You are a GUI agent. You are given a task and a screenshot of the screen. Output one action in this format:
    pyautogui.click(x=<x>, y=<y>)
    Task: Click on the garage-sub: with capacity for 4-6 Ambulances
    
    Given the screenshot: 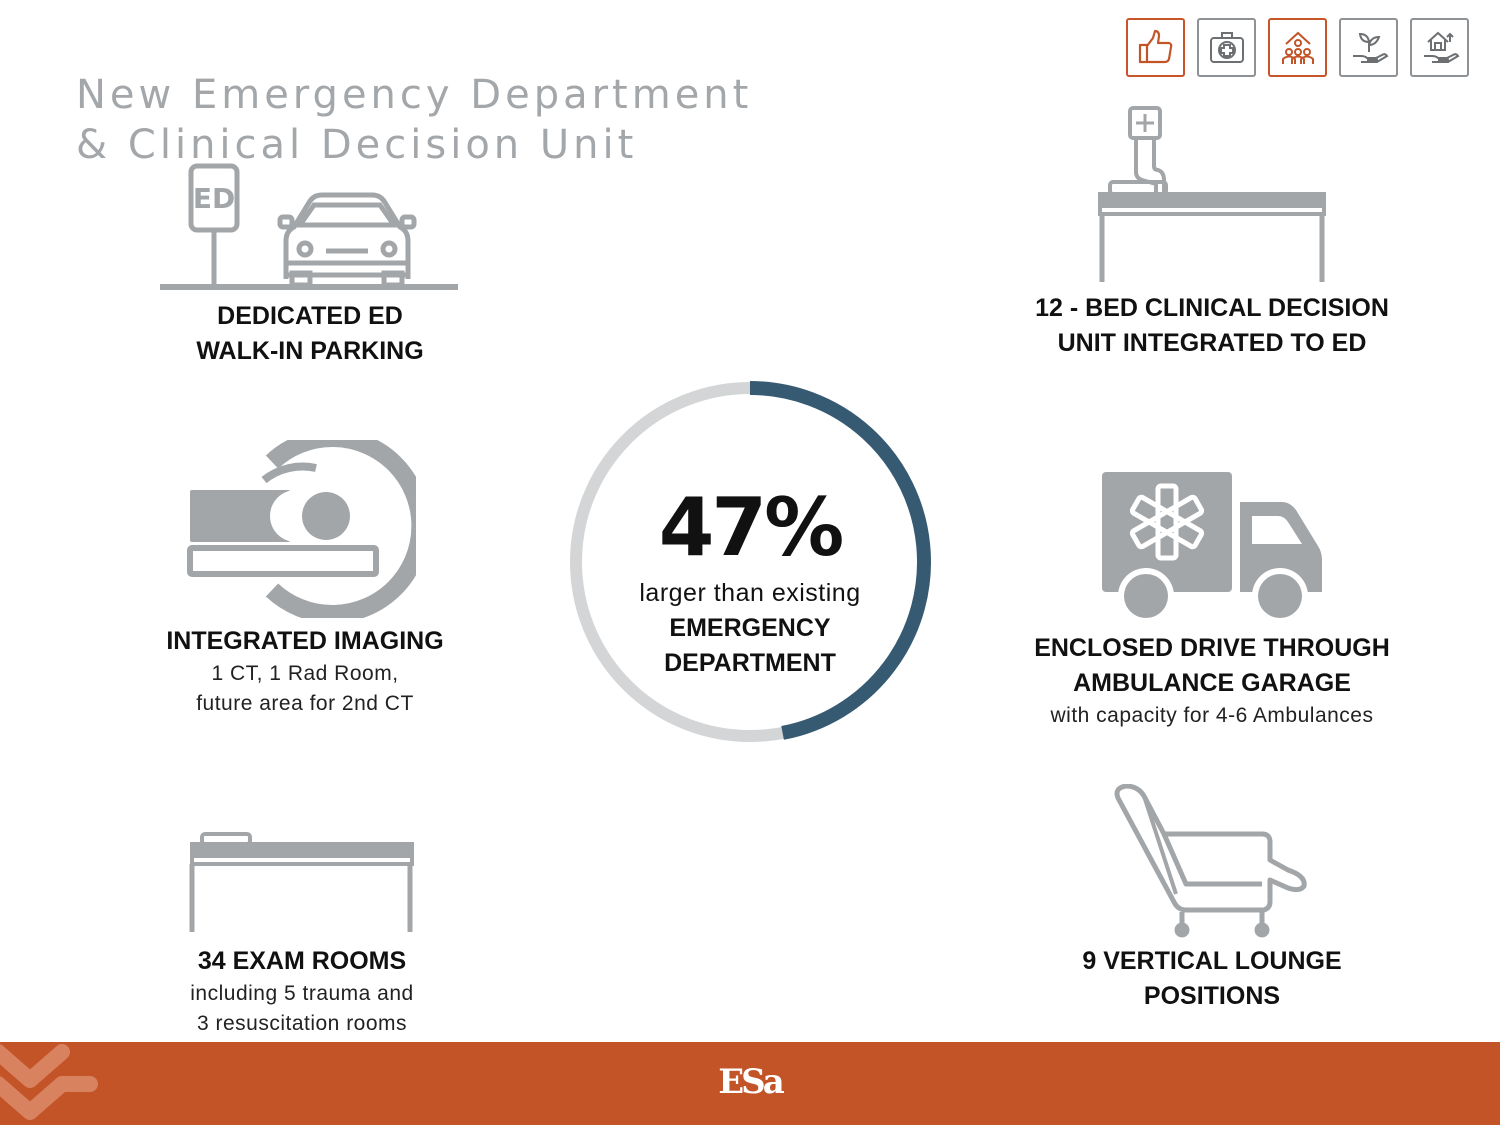 What is the action you would take?
    pyautogui.click(x=1212, y=715)
    